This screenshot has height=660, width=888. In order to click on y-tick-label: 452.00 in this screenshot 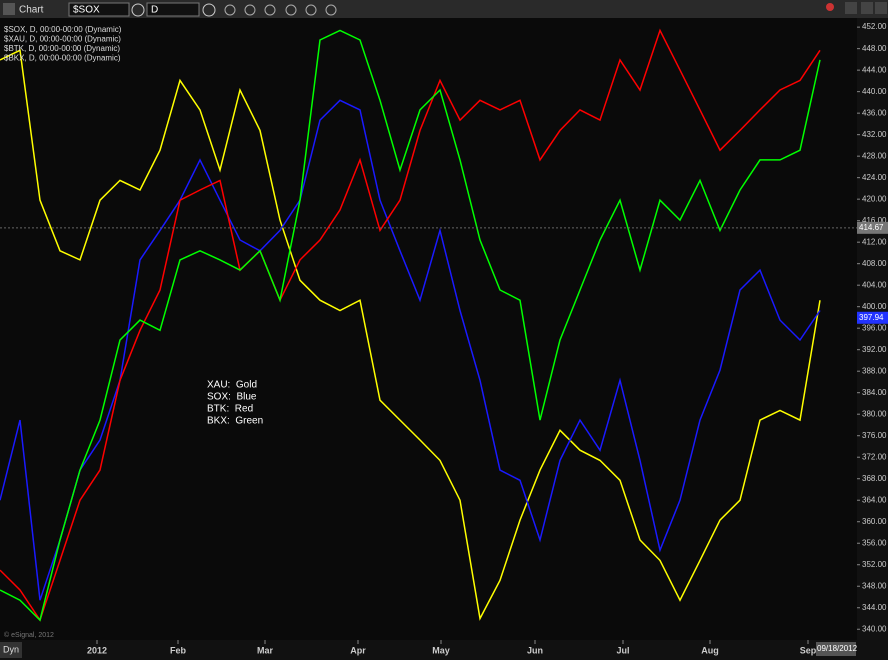, I will do `click(874, 26)`.